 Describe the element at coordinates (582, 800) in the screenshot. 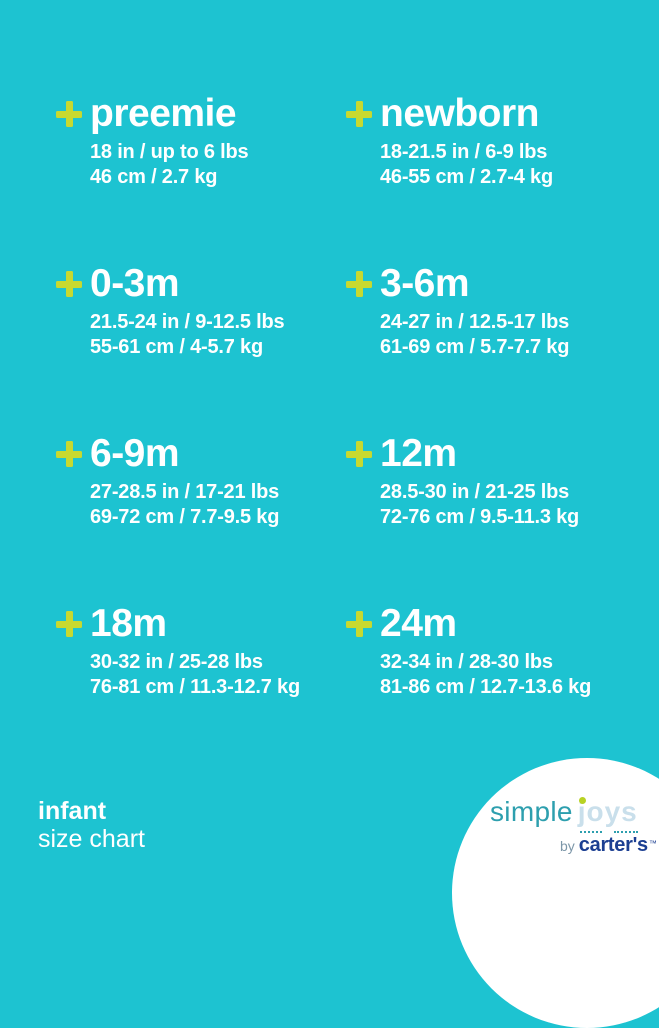

I see `logo-j-dot-icon` at that location.